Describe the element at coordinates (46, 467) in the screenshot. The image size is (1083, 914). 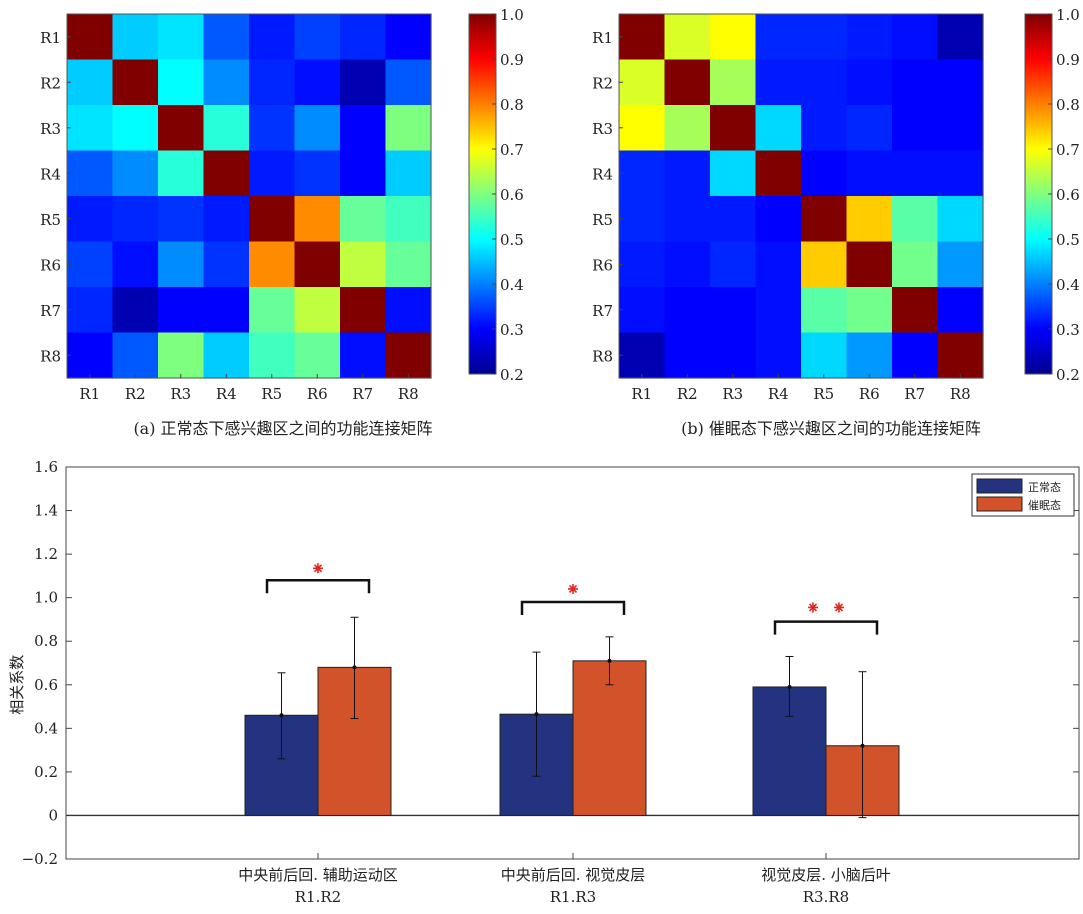
I see `y-tick-label: 1.6` at that location.